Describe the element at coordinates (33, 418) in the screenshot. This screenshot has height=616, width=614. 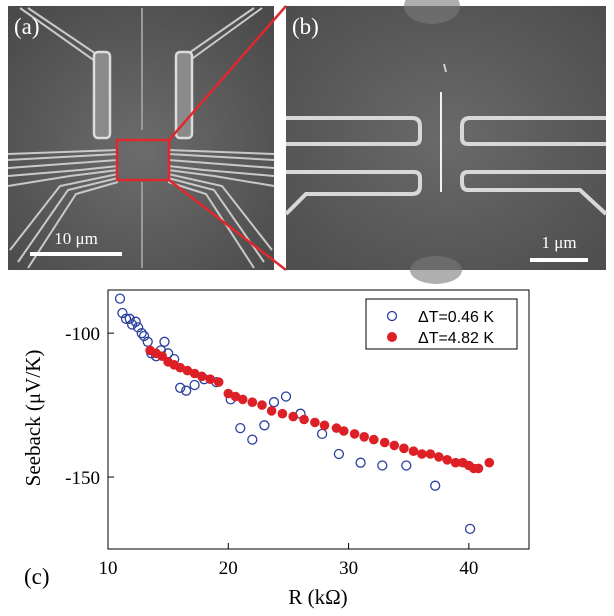
I see `y-axis-title: Seeback (μV/K)` at that location.